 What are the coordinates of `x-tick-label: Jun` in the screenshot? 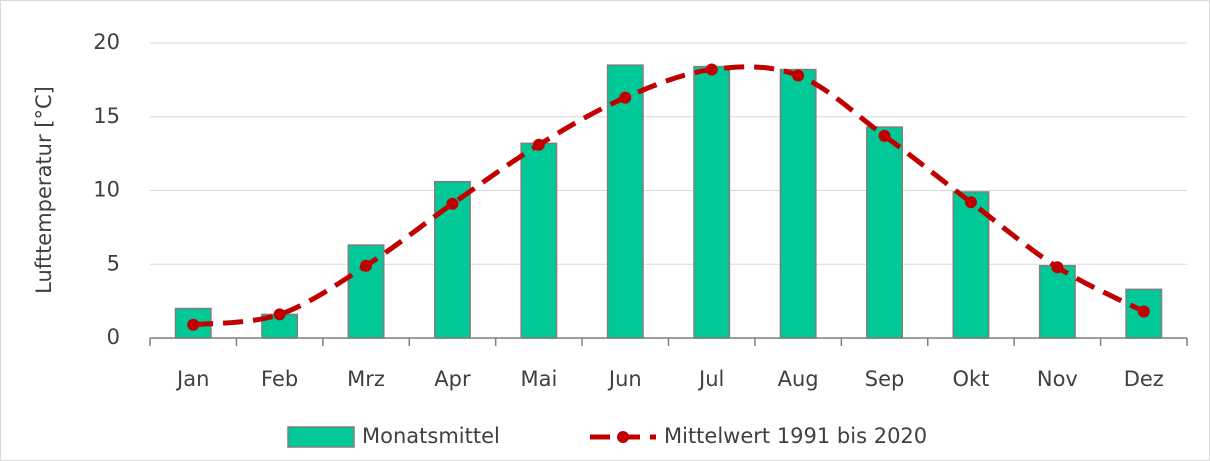 It's located at (624, 379).